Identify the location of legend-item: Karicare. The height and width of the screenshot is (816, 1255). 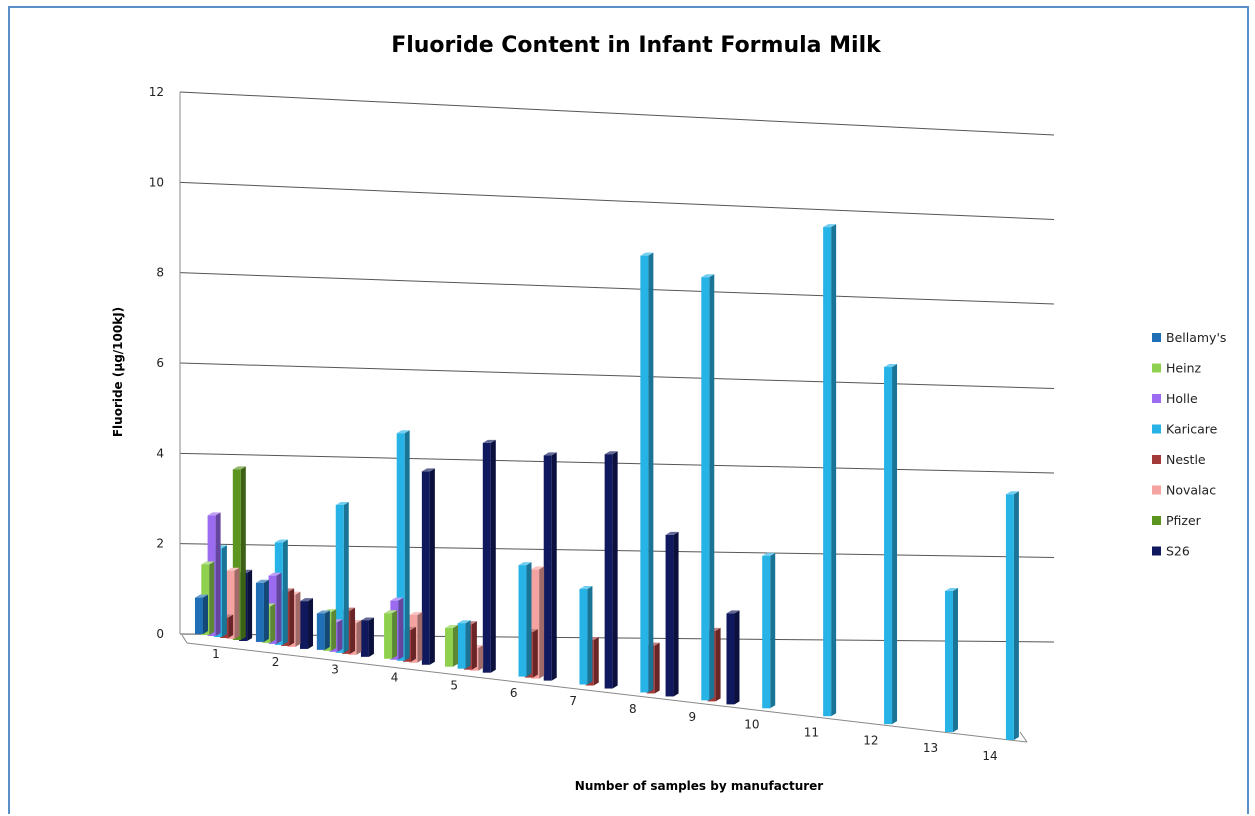
(1185, 429).